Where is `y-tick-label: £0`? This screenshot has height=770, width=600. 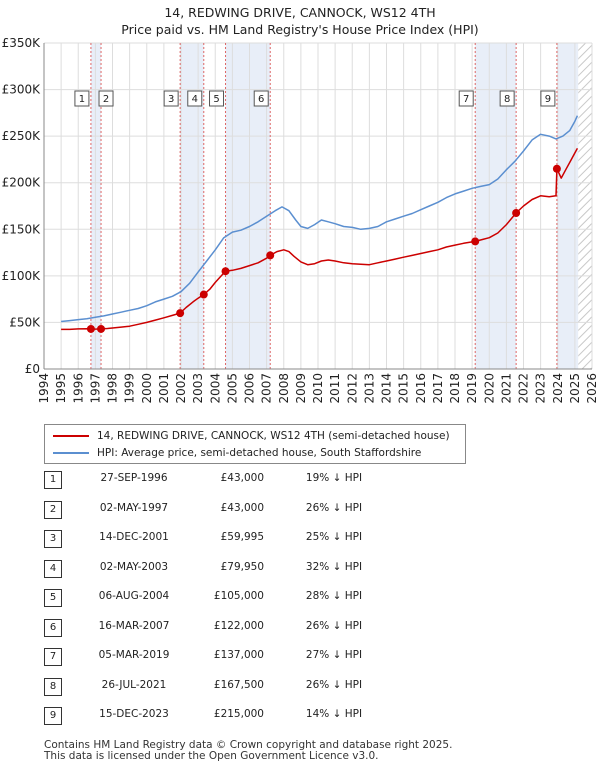
y-tick-label: £0 is located at coordinates (32, 369).